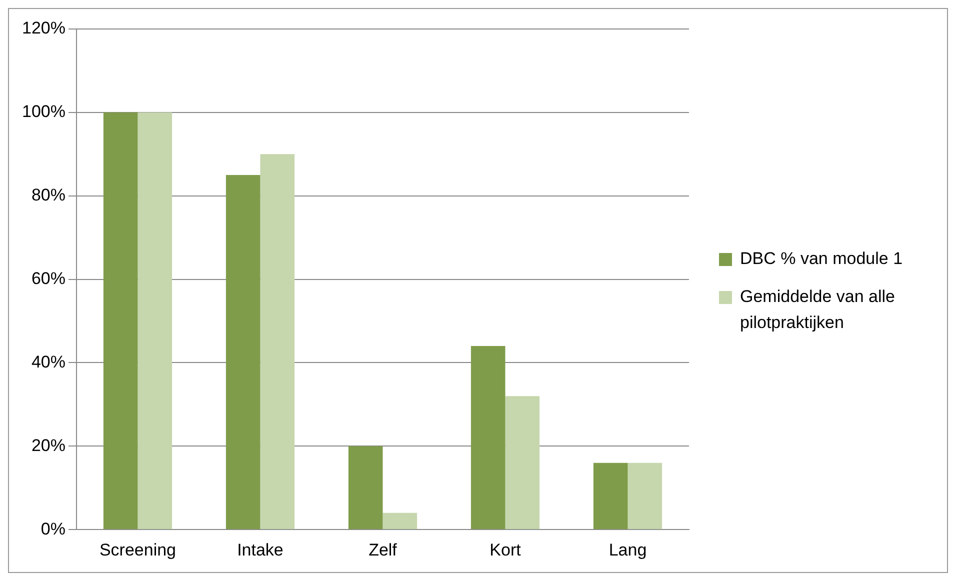 The image size is (958, 581). I want to click on x-tick-label: Lang, so click(627, 550).